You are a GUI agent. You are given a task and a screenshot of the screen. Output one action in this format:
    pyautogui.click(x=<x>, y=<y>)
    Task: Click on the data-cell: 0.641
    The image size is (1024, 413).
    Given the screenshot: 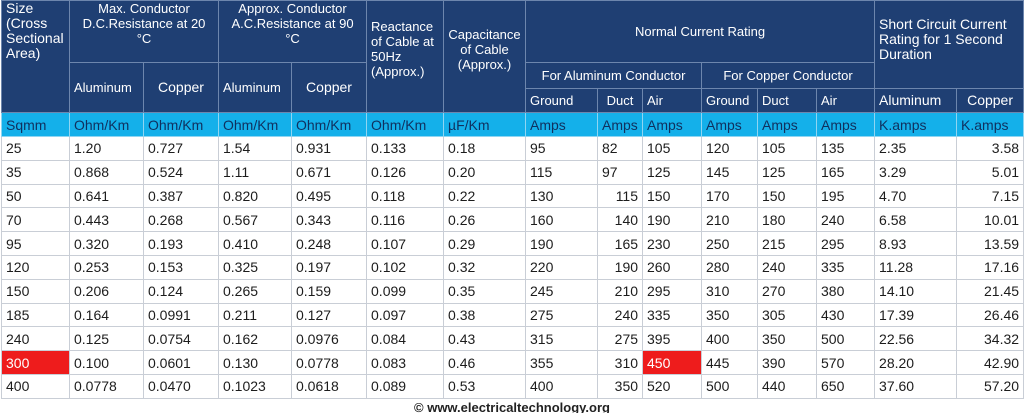 What is the action you would take?
    pyautogui.click(x=106, y=196)
    